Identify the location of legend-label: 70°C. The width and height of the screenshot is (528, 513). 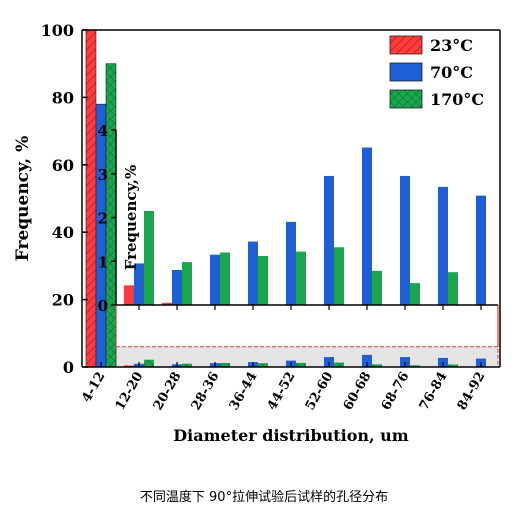
(451, 72).